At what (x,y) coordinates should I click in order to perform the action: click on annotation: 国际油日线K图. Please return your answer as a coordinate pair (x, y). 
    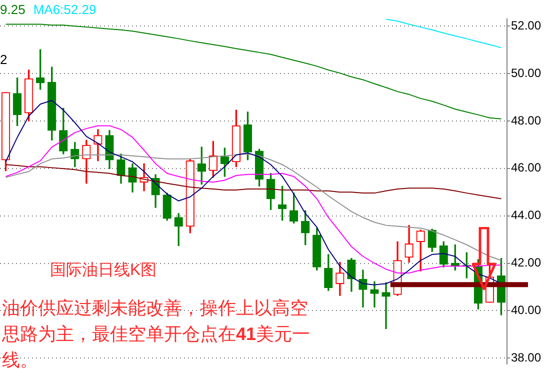
    Looking at the image, I should click on (103, 270).